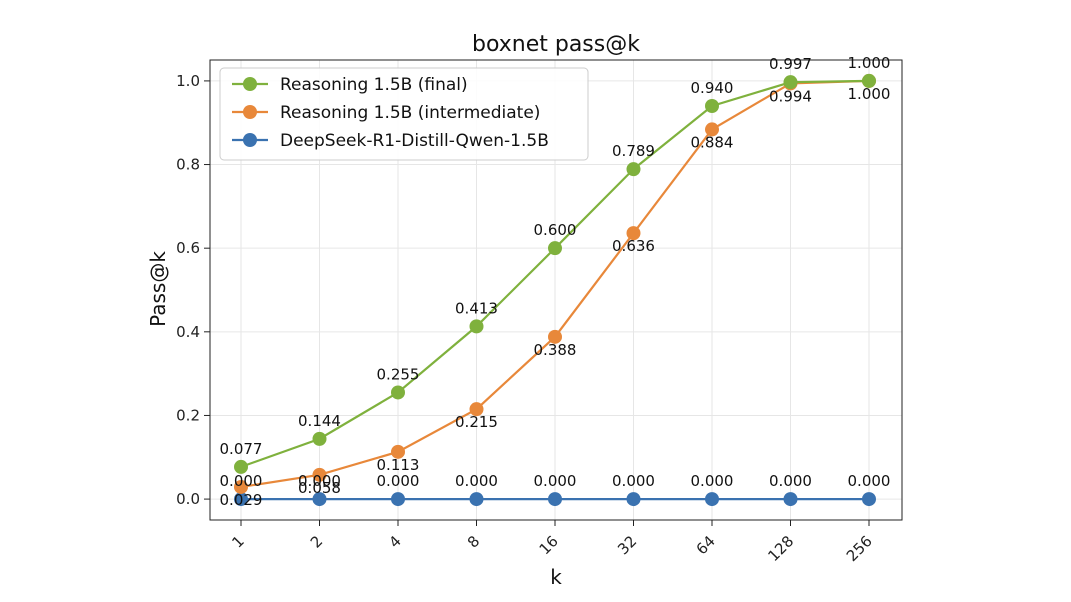 This screenshot has width=1071, height=602. I want to click on x-tick-label: 1, so click(237, 541).